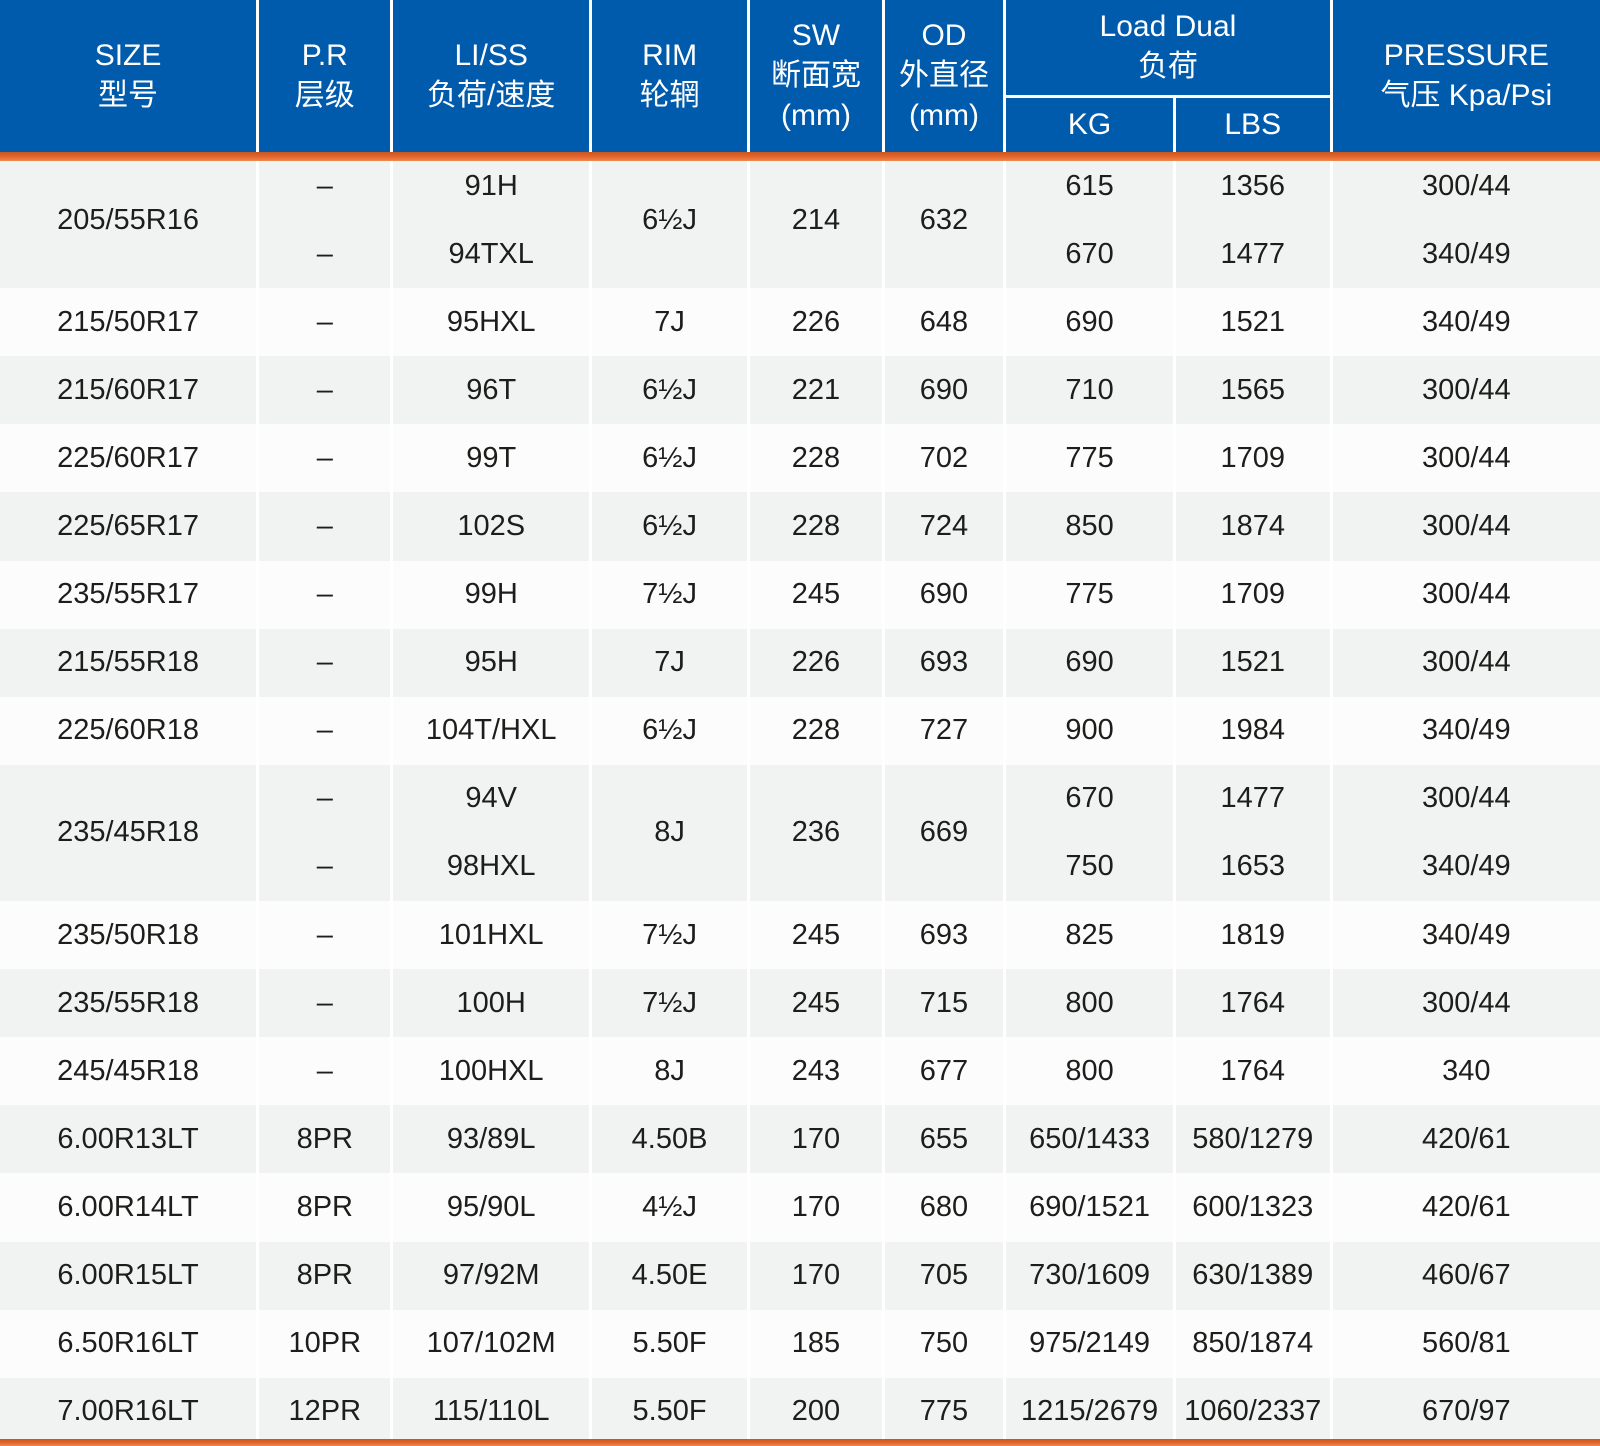  What do you see at coordinates (668, 1343) in the screenshot?
I see `cell-rim: 5.50F` at bounding box center [668, 1343].